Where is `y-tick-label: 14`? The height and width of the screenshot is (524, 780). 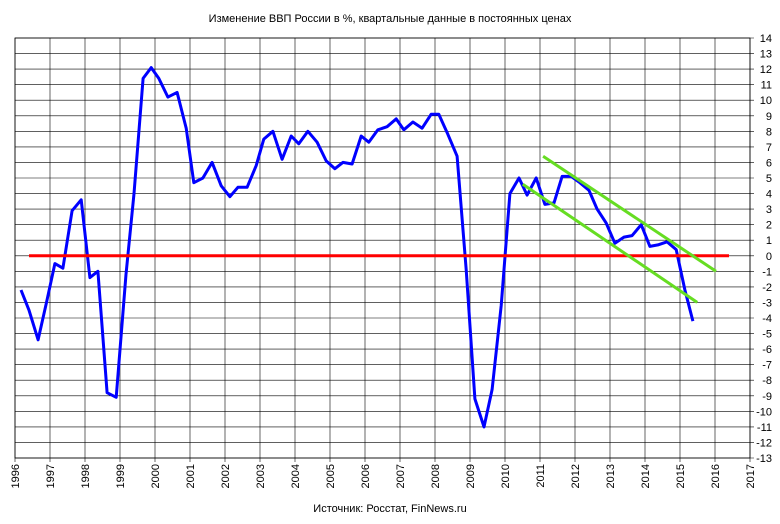 y-tick-label: 14 is located at coordinates (766, 39).